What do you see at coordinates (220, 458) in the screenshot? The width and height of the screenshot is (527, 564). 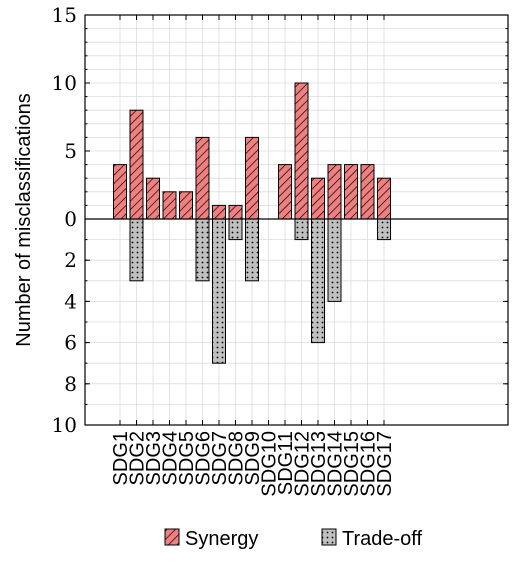 I see `x-tick-label-sdg7: SDG7` at bounding box center [220, 458].